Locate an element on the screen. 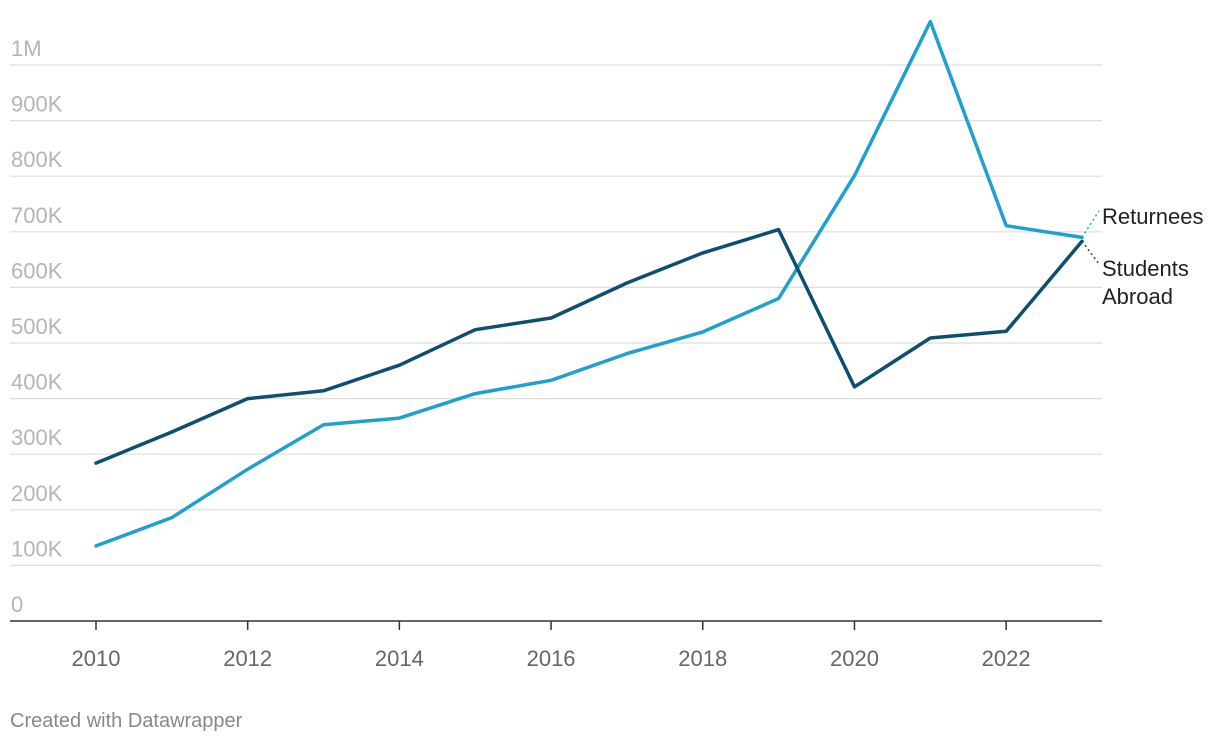  y-tick-label: 0 is located at coordinates (17, 604).